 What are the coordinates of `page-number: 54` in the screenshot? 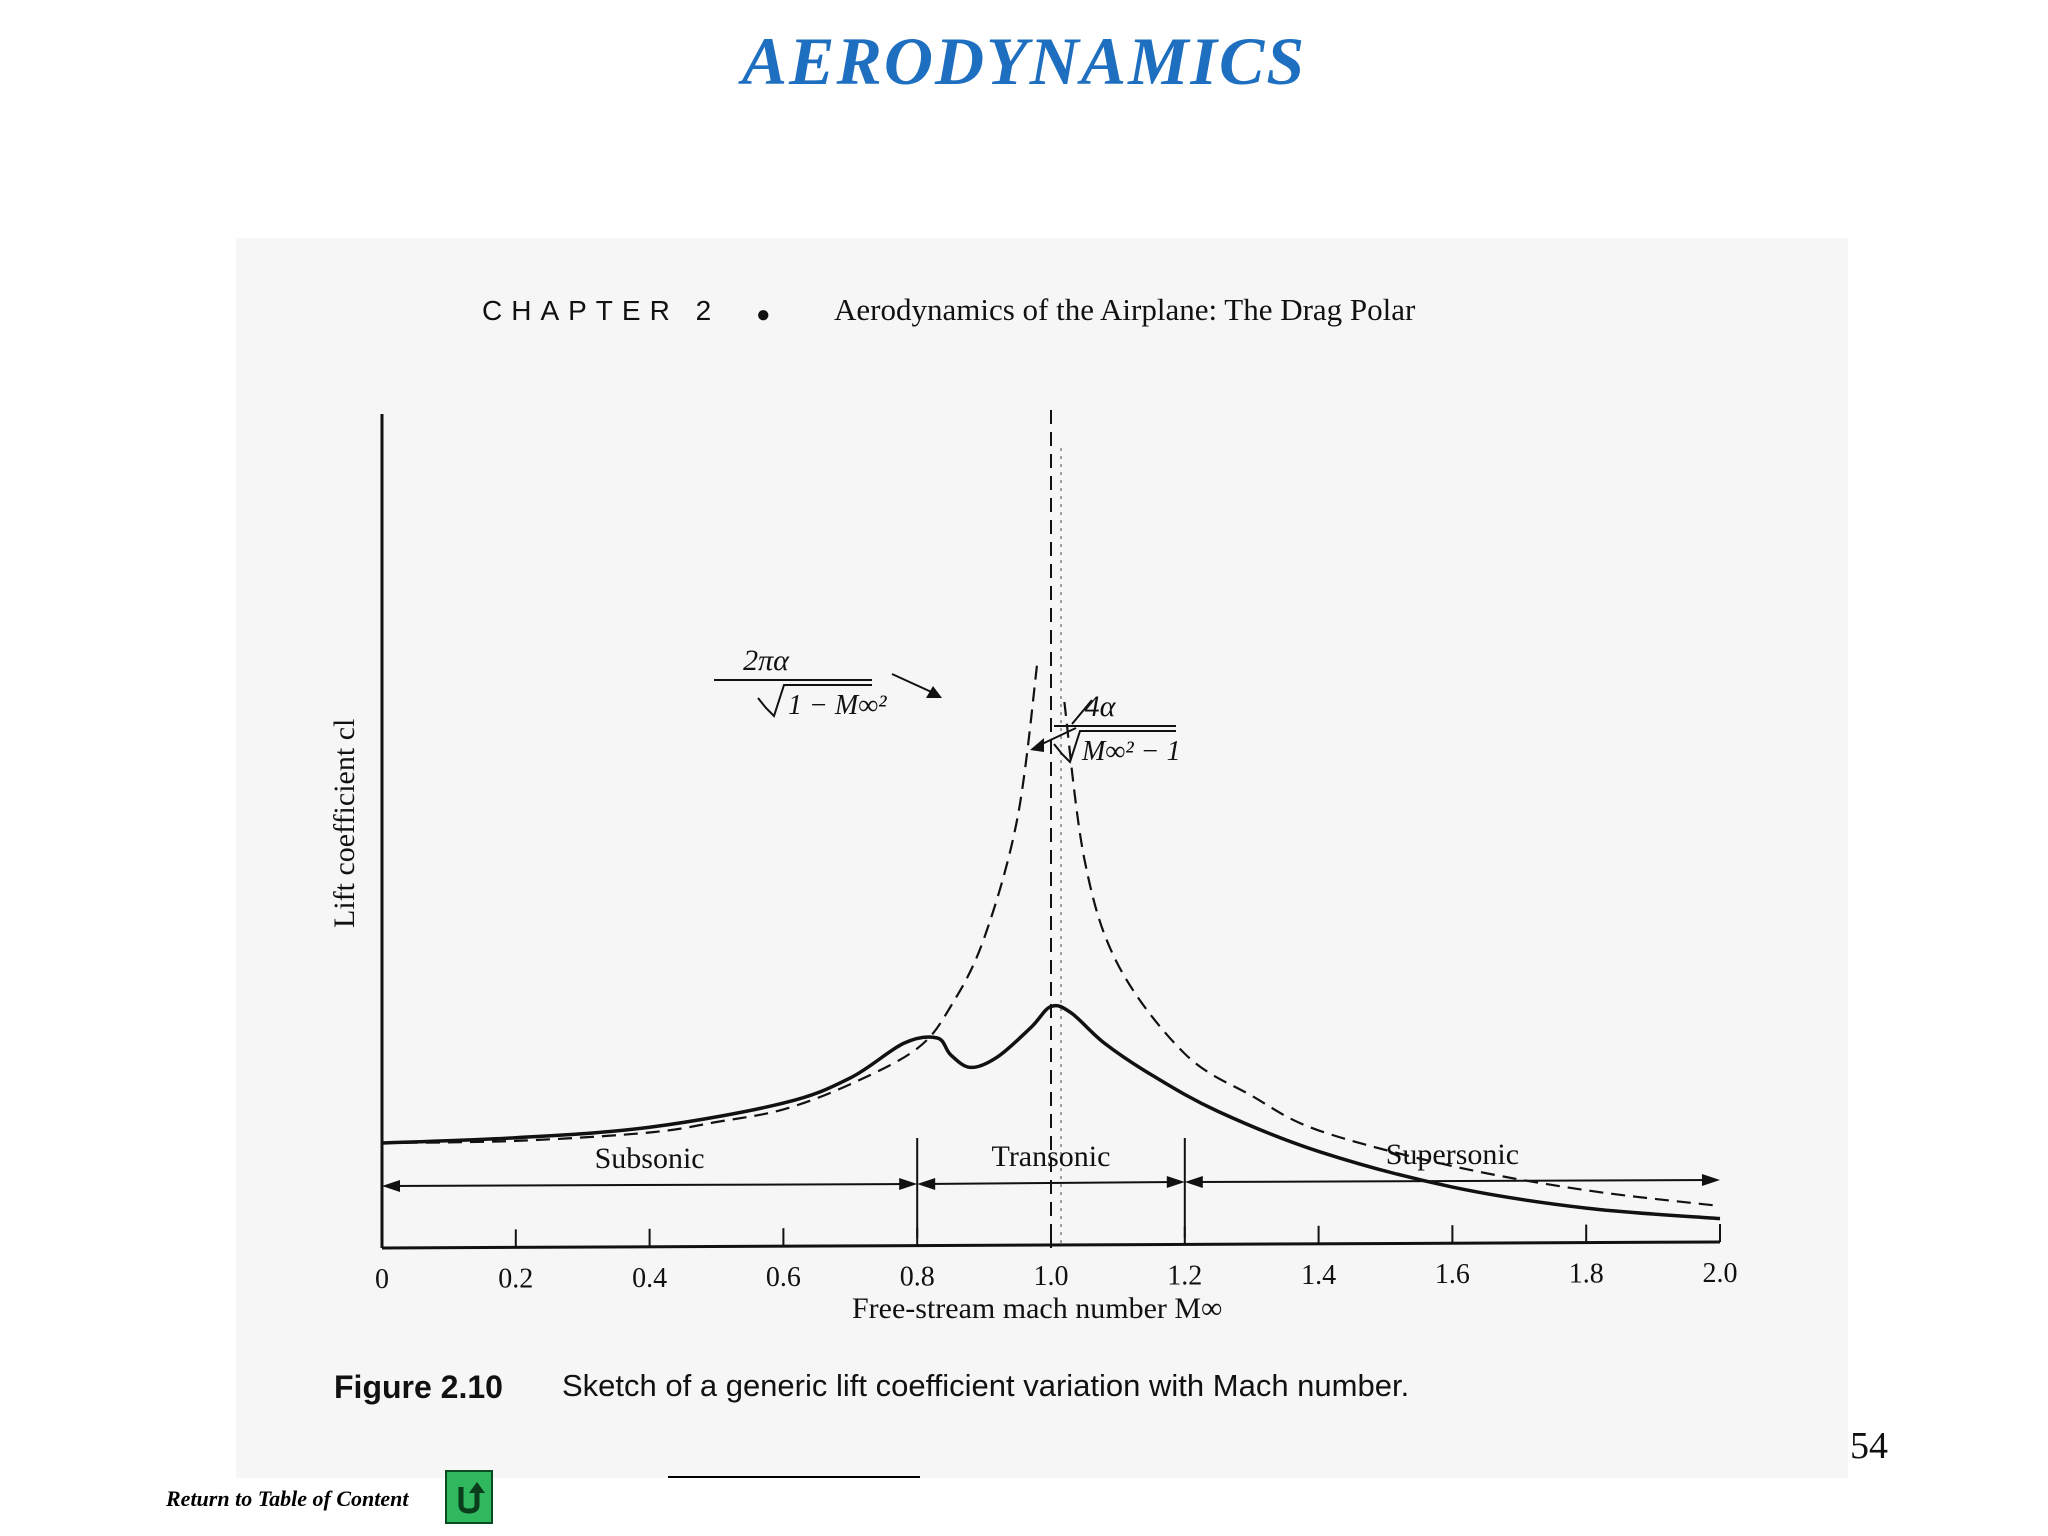 It's located at (1869, 1446).